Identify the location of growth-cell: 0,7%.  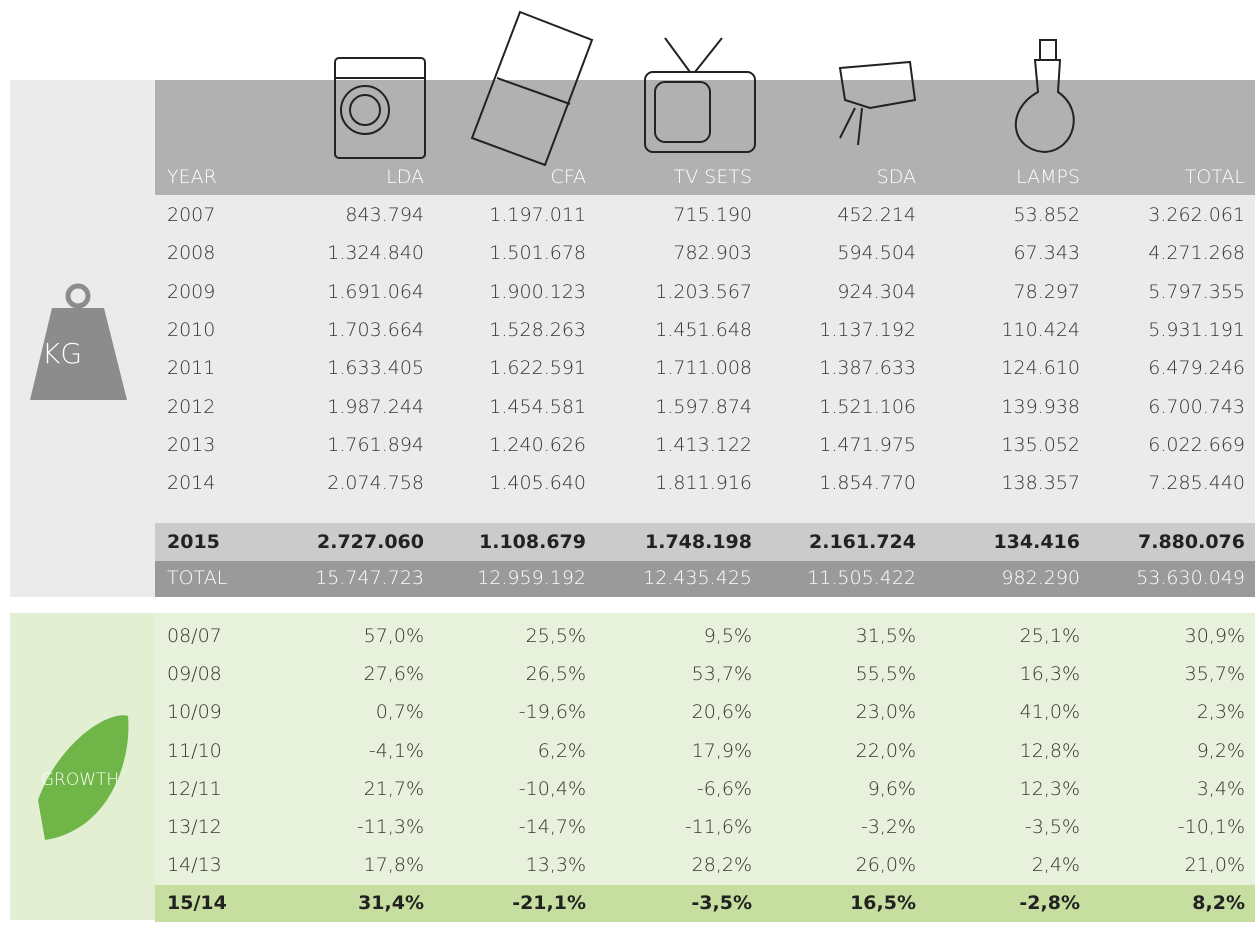
(399, 712).